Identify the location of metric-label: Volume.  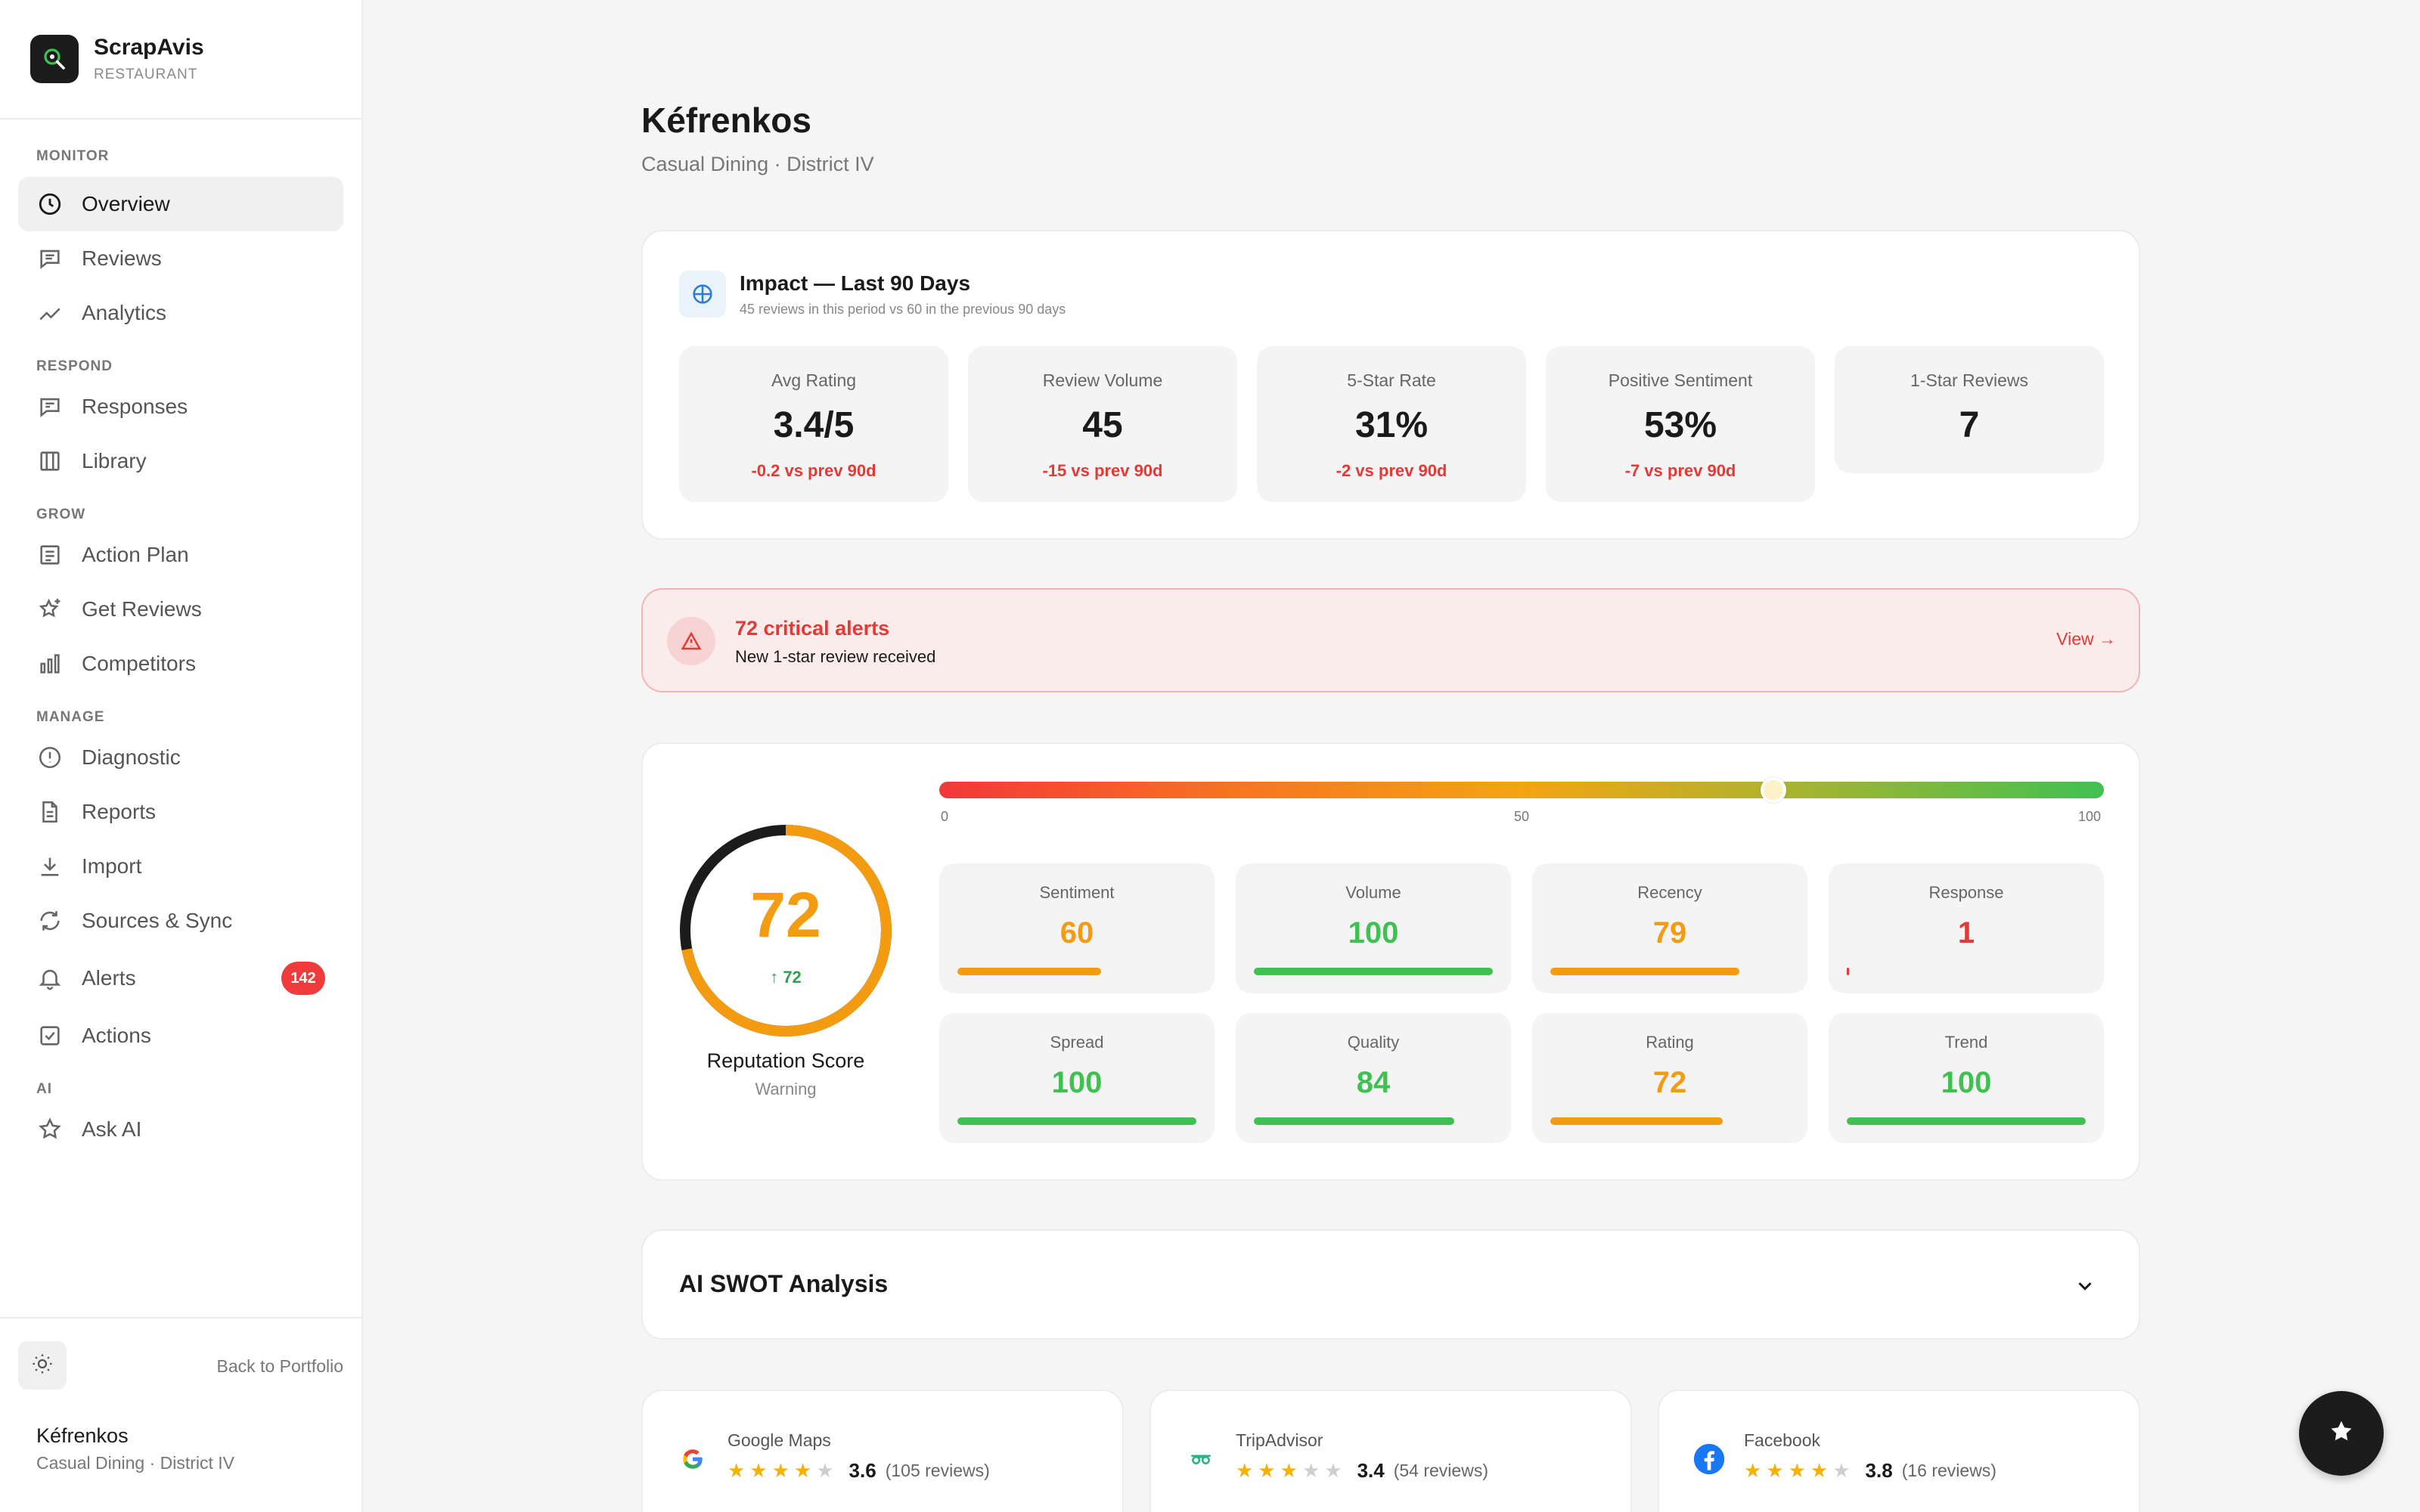
(1373, 893).